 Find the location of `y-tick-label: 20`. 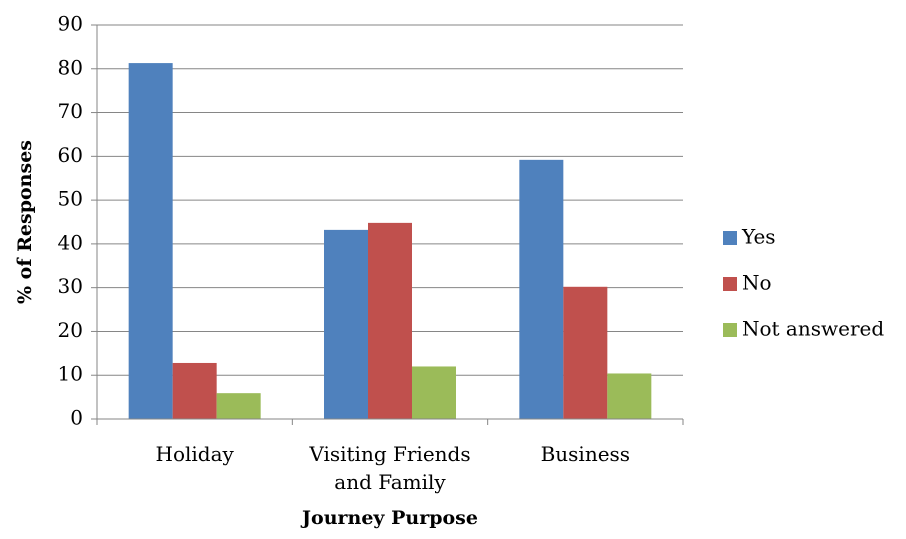

y-tick-label: 20 is located at coordinates (70, 330).